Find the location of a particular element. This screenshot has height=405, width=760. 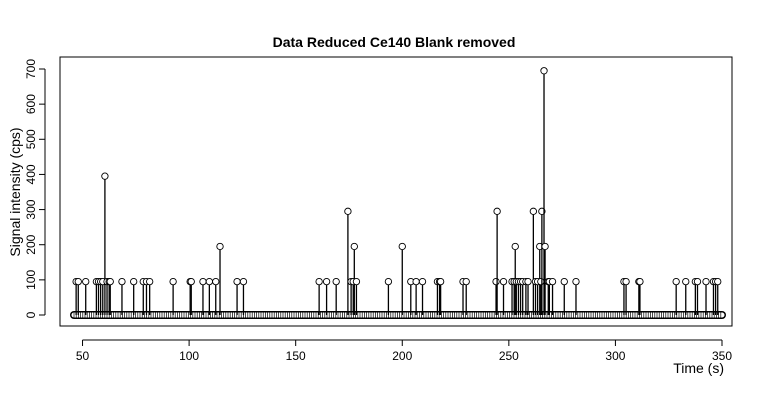

chart-title: Data Reduced Ce140 Blank removed is located at coordinates (394, 42).